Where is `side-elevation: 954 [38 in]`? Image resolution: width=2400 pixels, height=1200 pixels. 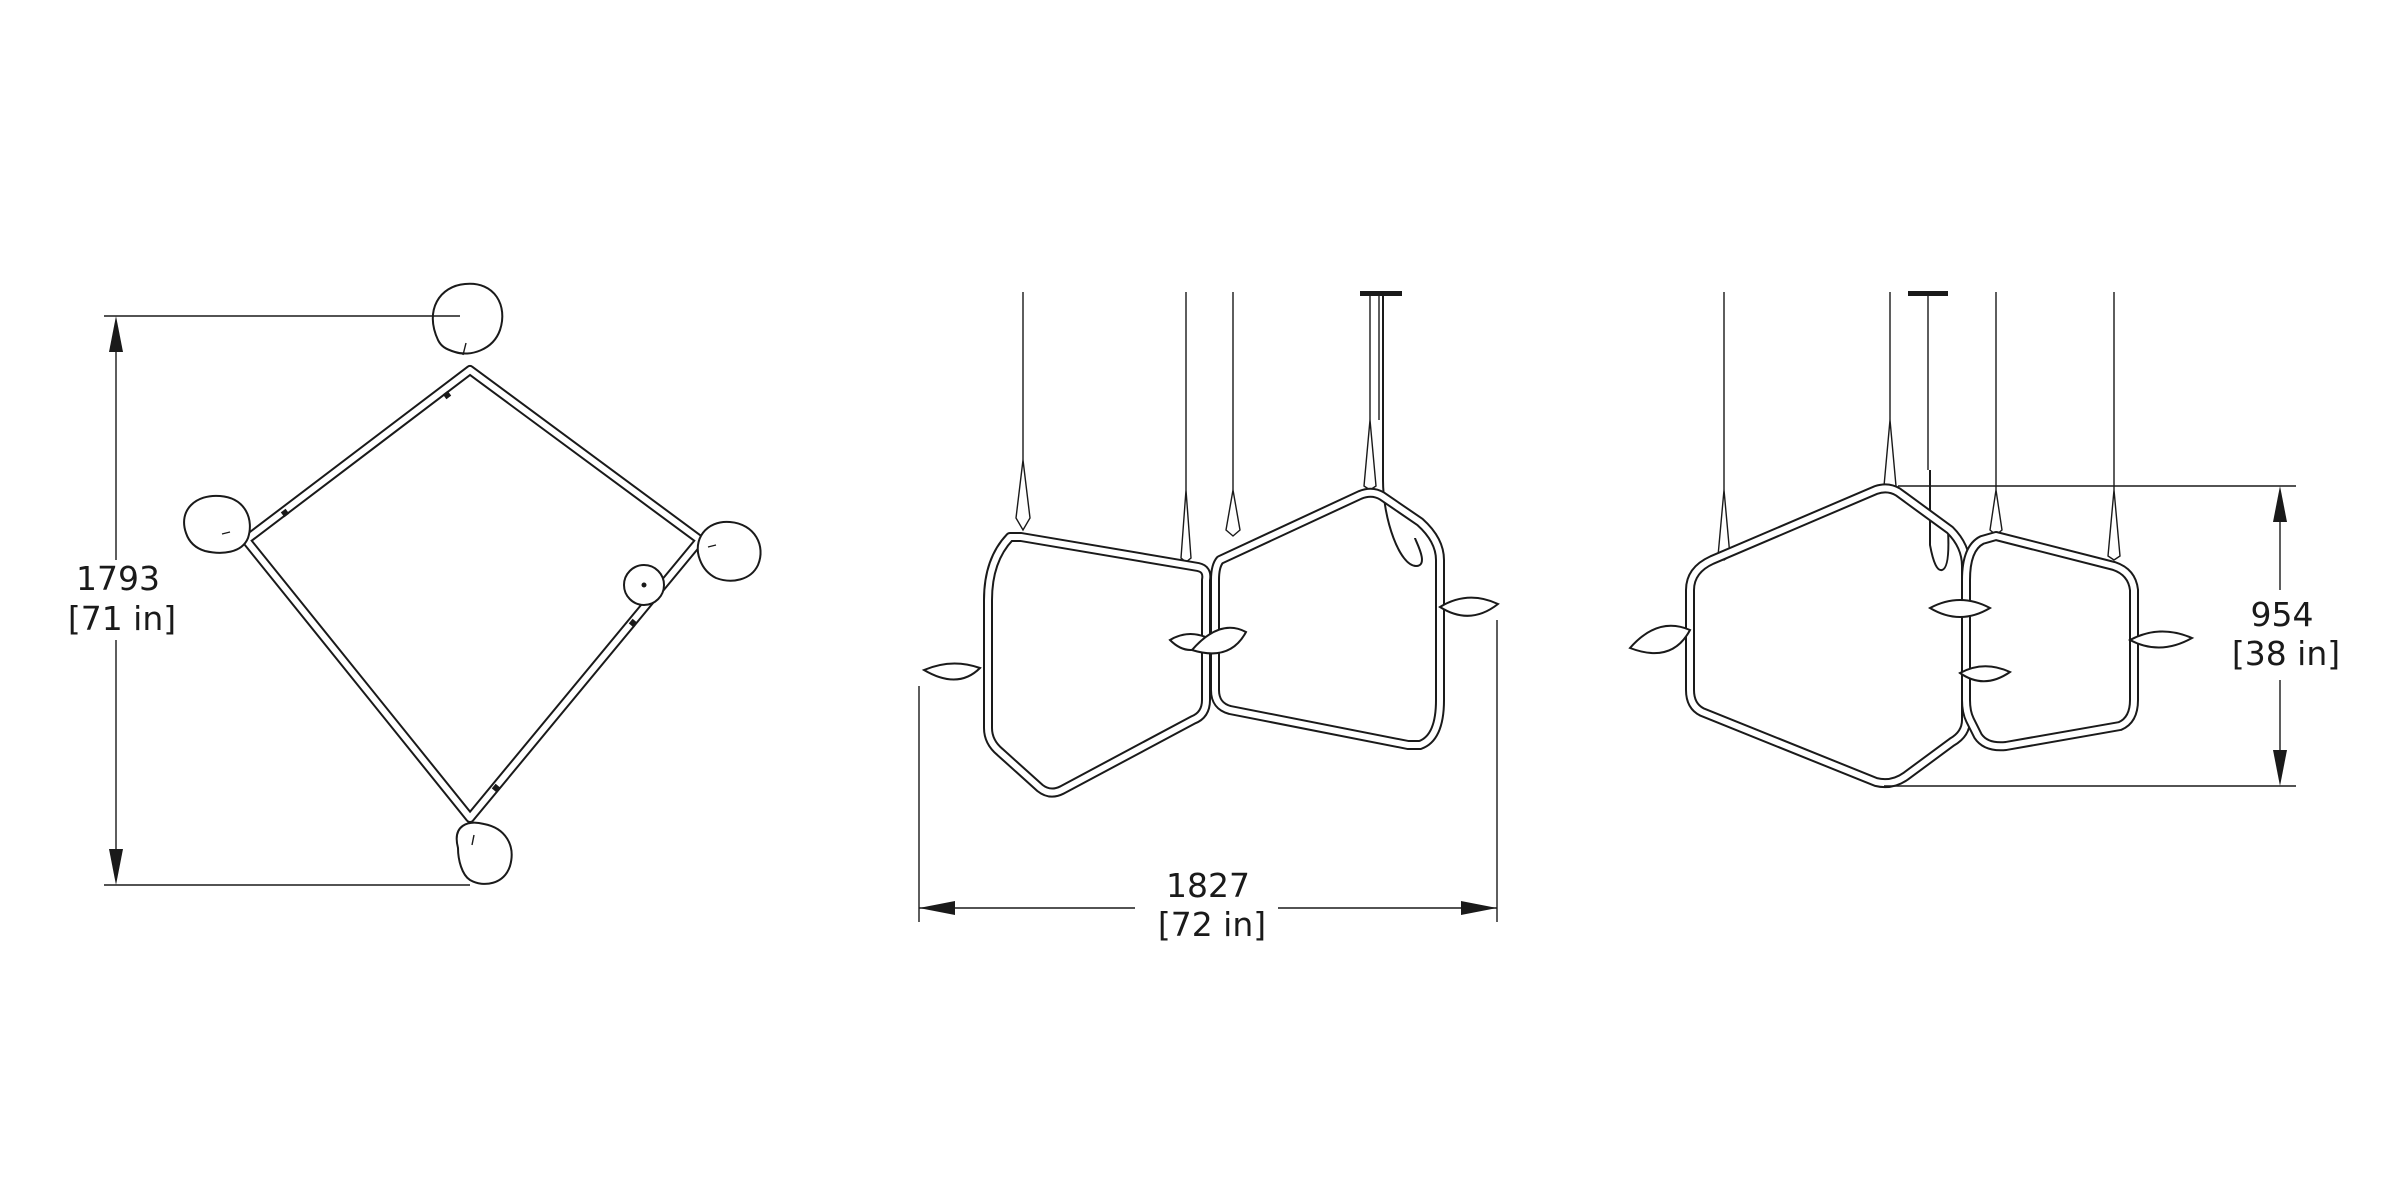 side-elevation: 954 [38 in] is located at coordinates (1984, 540).